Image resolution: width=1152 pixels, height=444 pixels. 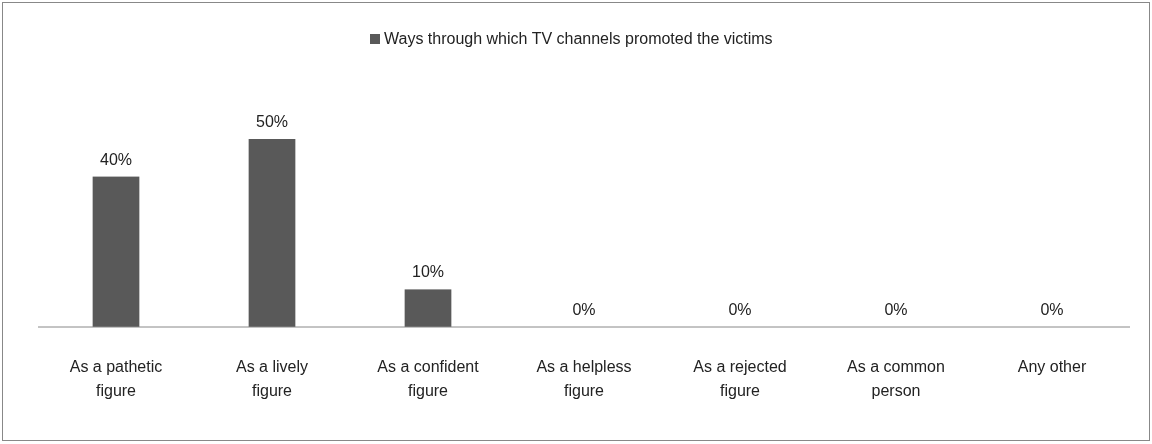 What do you see at coordinates (584, 378) in the screenshot?
I see `x-tick-label: As a helpless figure` at bounding box center [584, 378].